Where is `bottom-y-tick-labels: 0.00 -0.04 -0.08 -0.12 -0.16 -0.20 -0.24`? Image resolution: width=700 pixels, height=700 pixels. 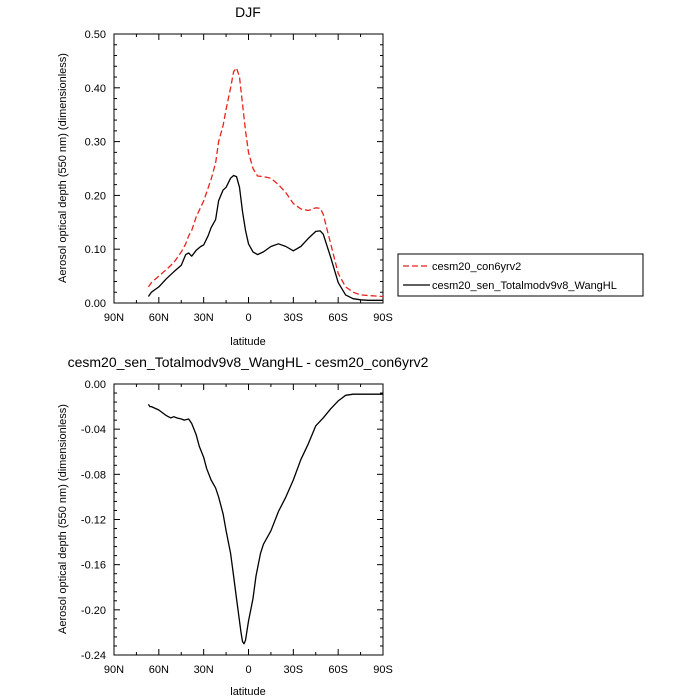
bottom-y-tick-labels: 0.00 -0.04 -0.08 -0.12 -0.16 -0.20 -0.24 is located at coordinates (93, 520).